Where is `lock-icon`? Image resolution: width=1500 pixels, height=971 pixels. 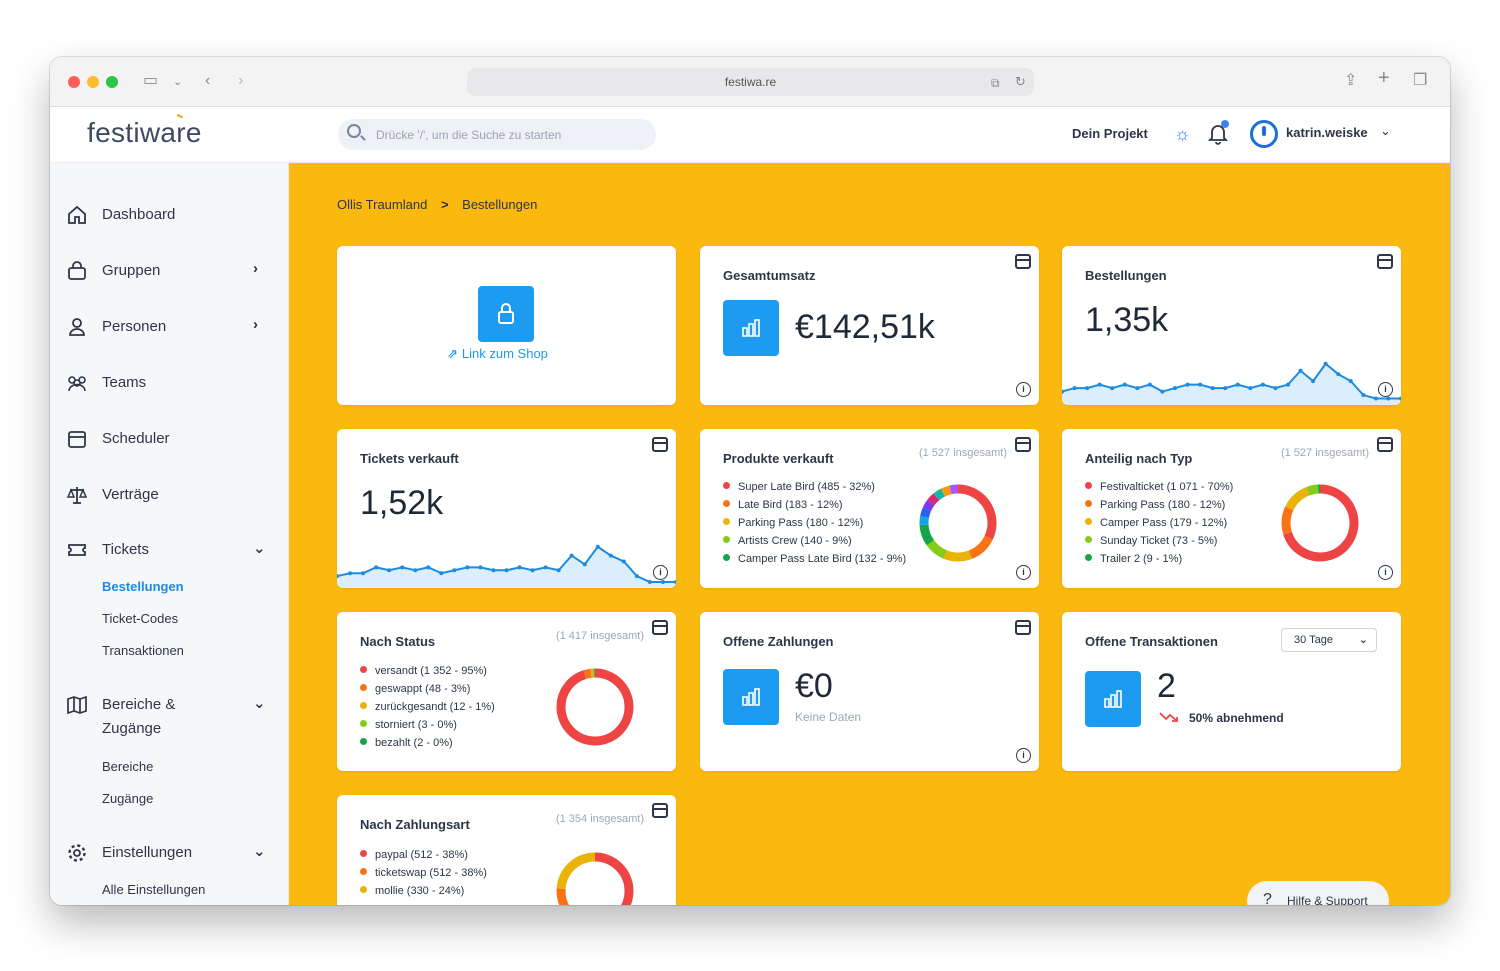 lock-icon is located at coordinates (506, 314).